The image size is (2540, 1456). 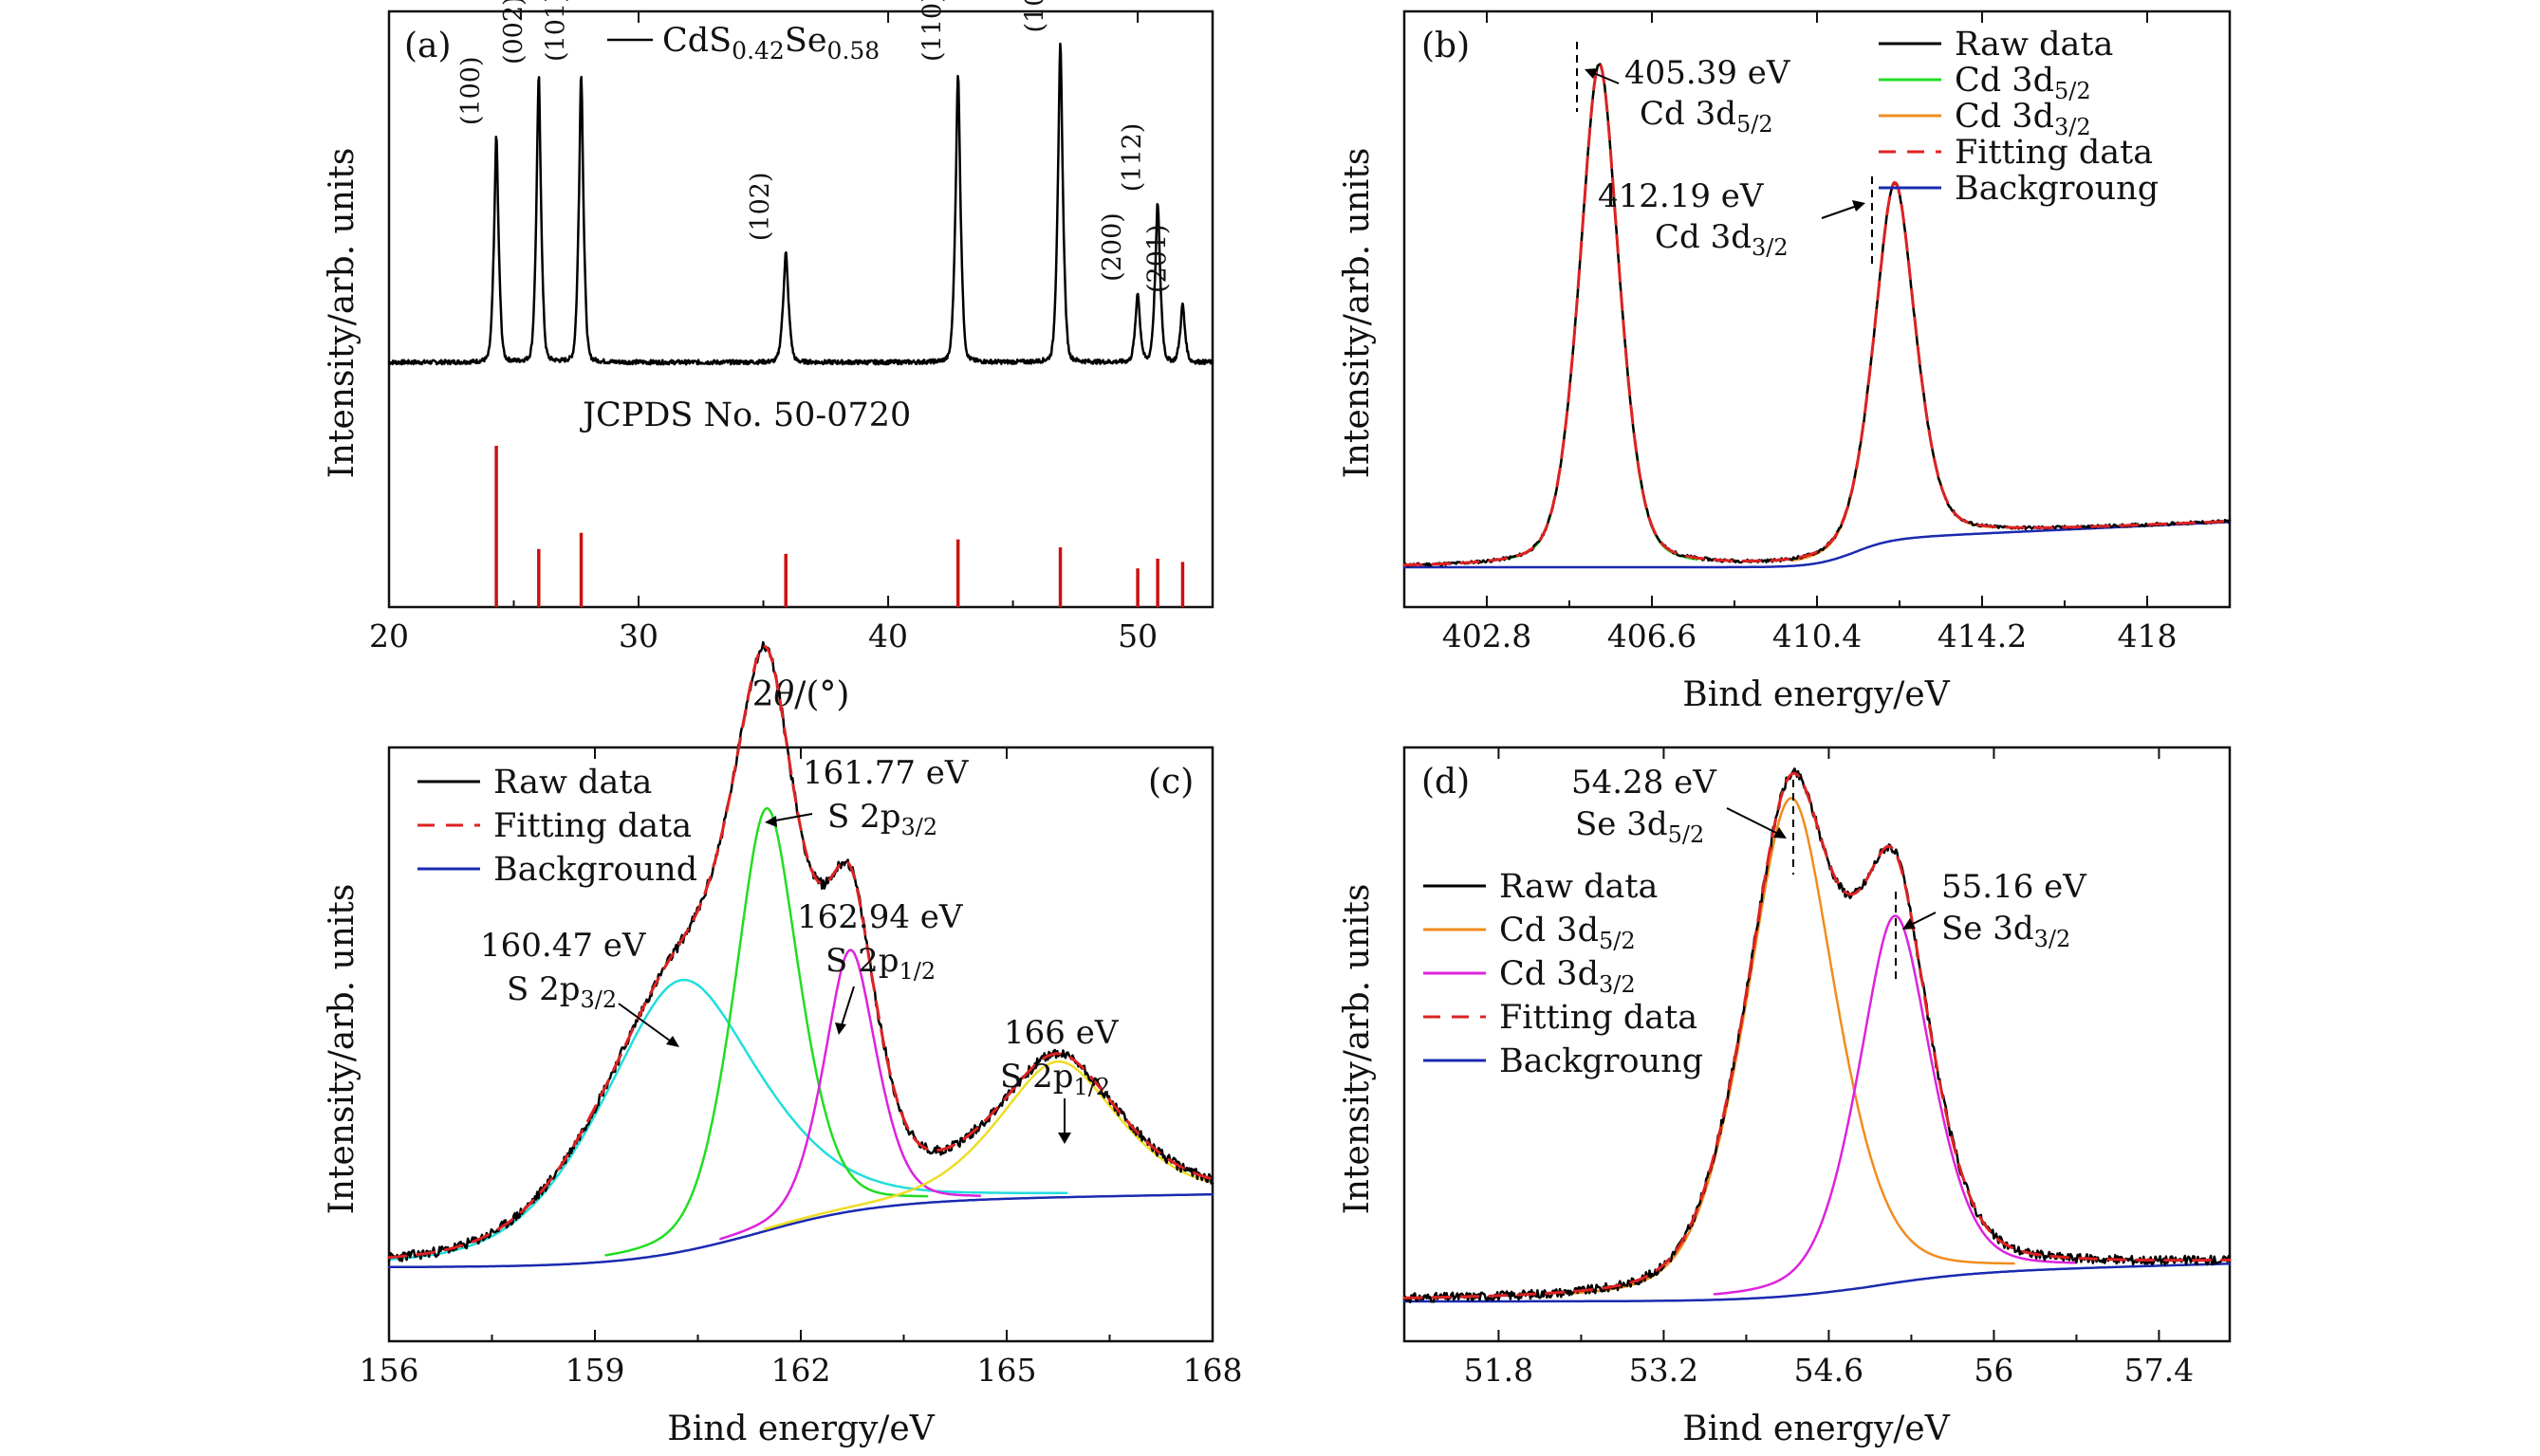 What do you see at coordinates (390, 1370) in the screenshot?
I see `x-tick-label: 156` at bounding box center [390, 1370].